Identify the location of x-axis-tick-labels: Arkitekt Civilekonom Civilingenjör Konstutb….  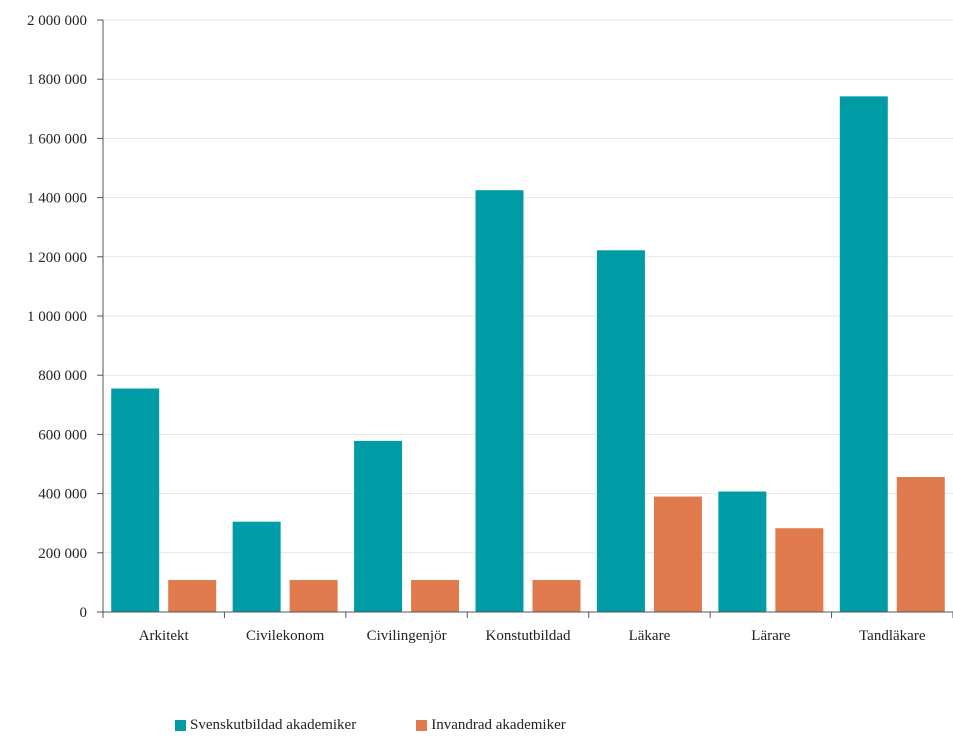
(532, 636).